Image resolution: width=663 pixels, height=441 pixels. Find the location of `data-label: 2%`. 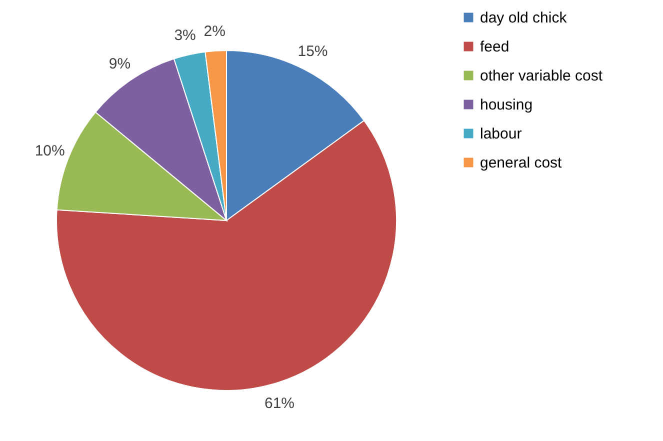

data-label: 2% is located at coordinates (215, 31).